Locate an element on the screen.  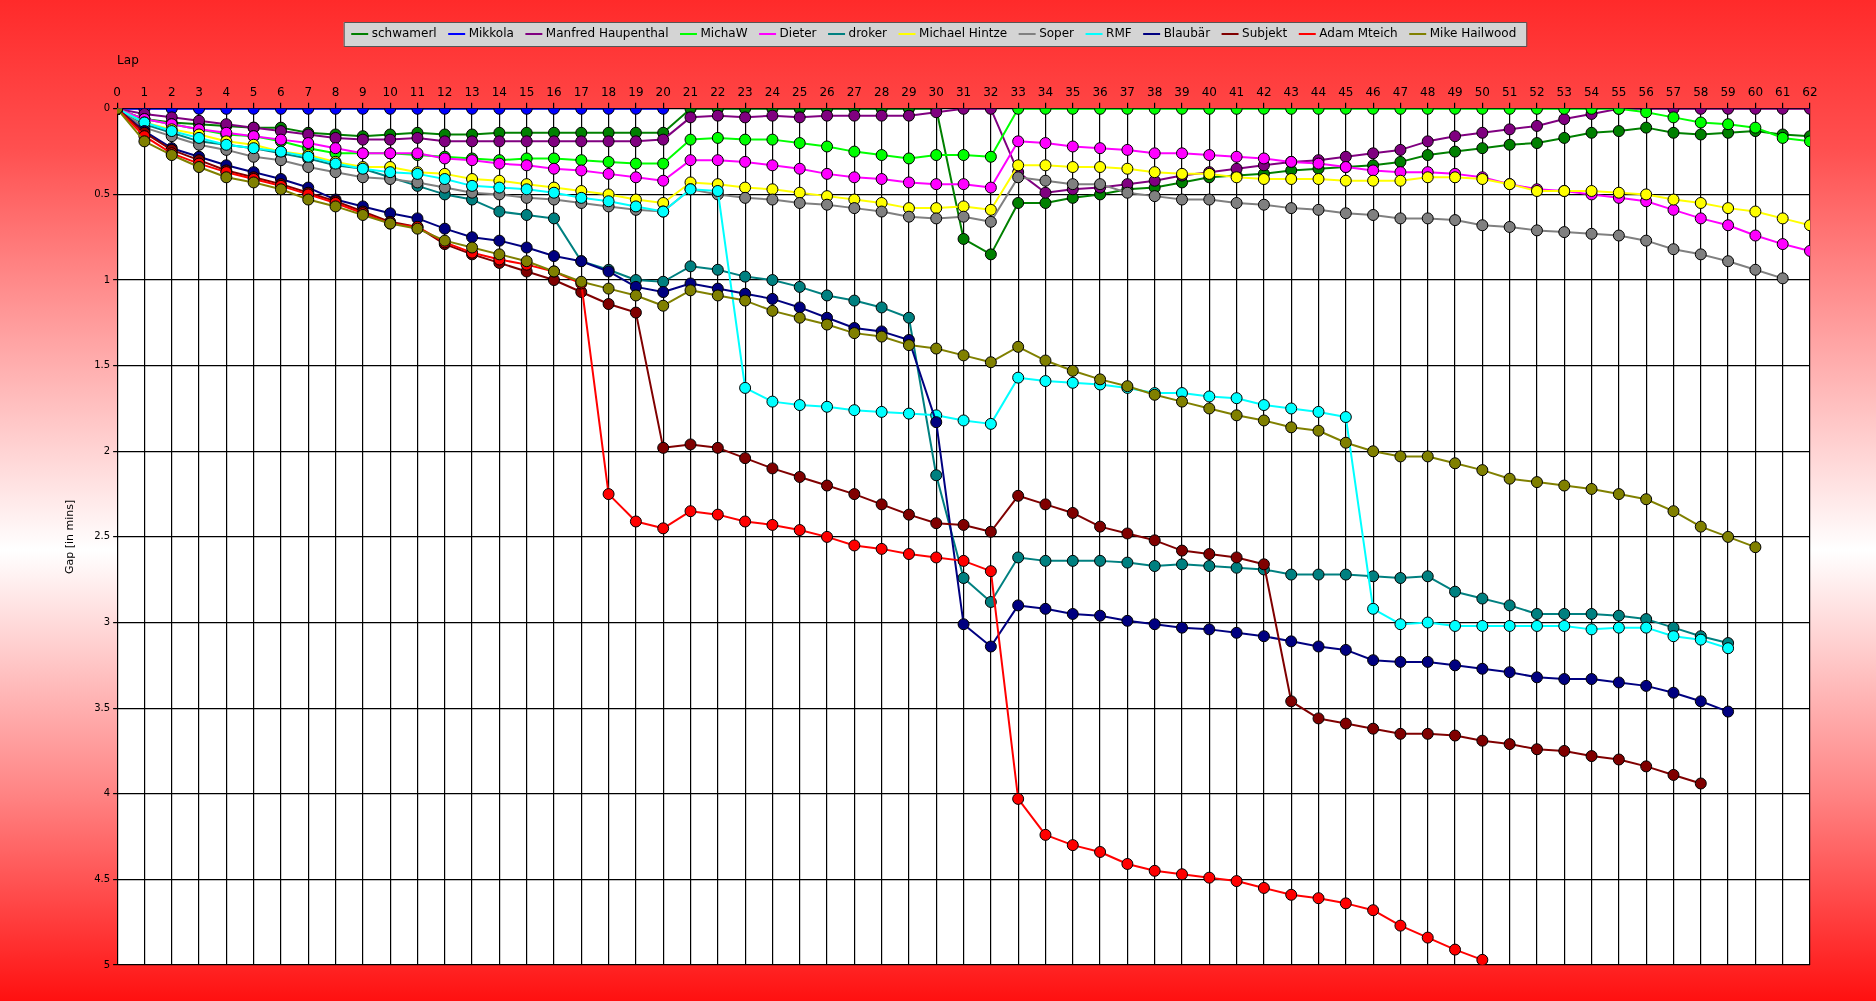
x-tick-label: 56 is located at coordinates (1646, 91).